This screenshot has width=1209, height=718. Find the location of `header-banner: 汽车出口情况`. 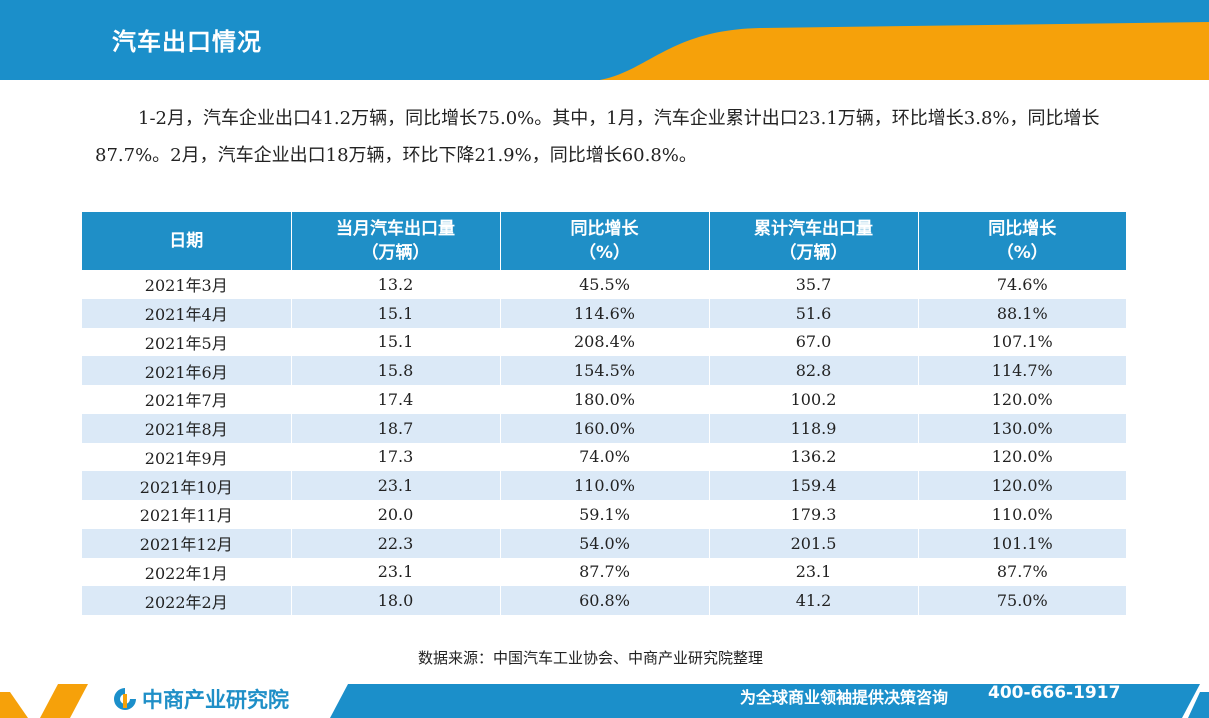

header-banner: 汽车出口情况 is located at coordinates (604, 40).